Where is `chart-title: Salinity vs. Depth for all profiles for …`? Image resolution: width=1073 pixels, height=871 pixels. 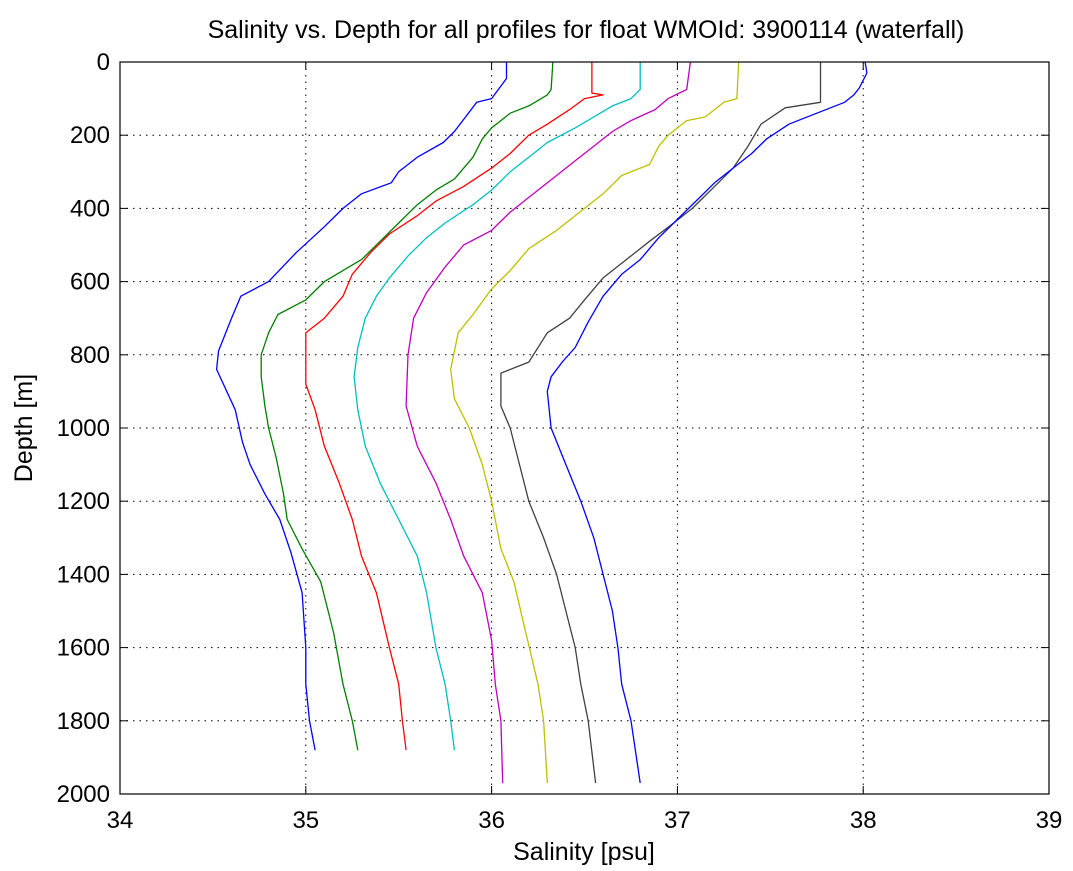 chart-title: Salinity vs. Depth for all profiles for … is located at coordinates (586, 30).